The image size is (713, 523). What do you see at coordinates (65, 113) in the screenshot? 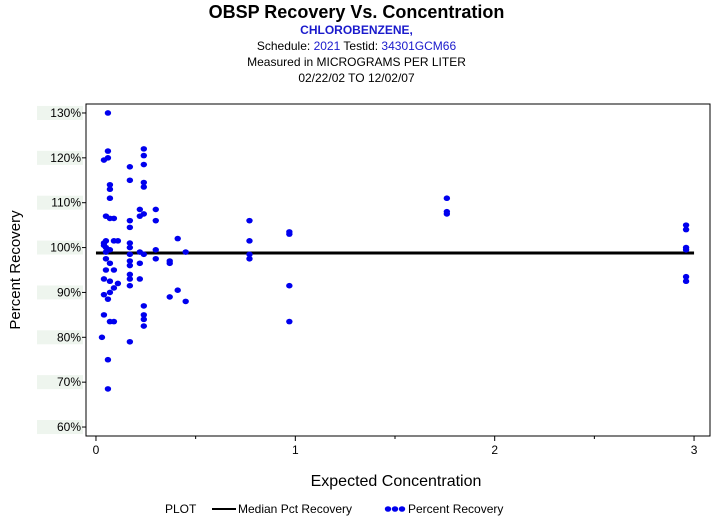
I see `y-tick-label: 130%` at bounding box center [65, 113].